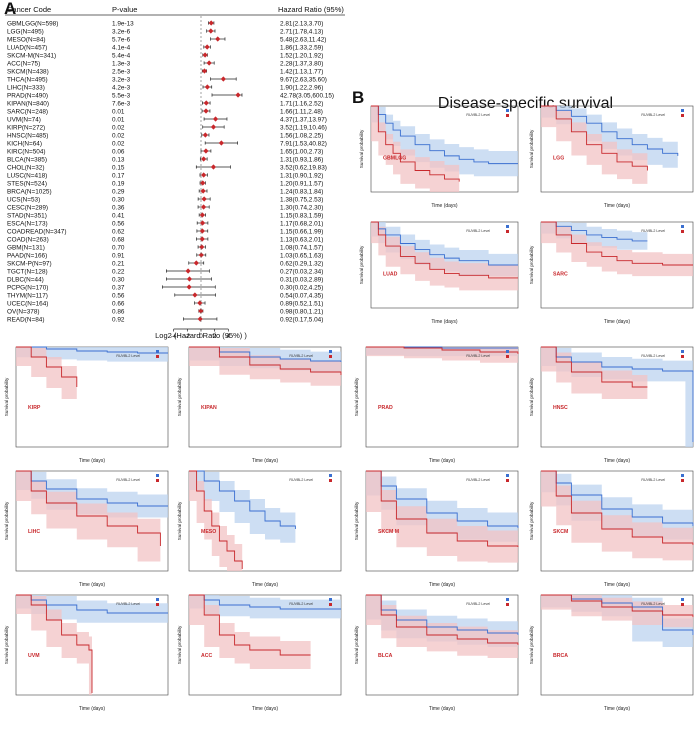 This screenshot has height=737, width=699. I want to click on forest-row-code: THCA(N=495), so click(27, 80).